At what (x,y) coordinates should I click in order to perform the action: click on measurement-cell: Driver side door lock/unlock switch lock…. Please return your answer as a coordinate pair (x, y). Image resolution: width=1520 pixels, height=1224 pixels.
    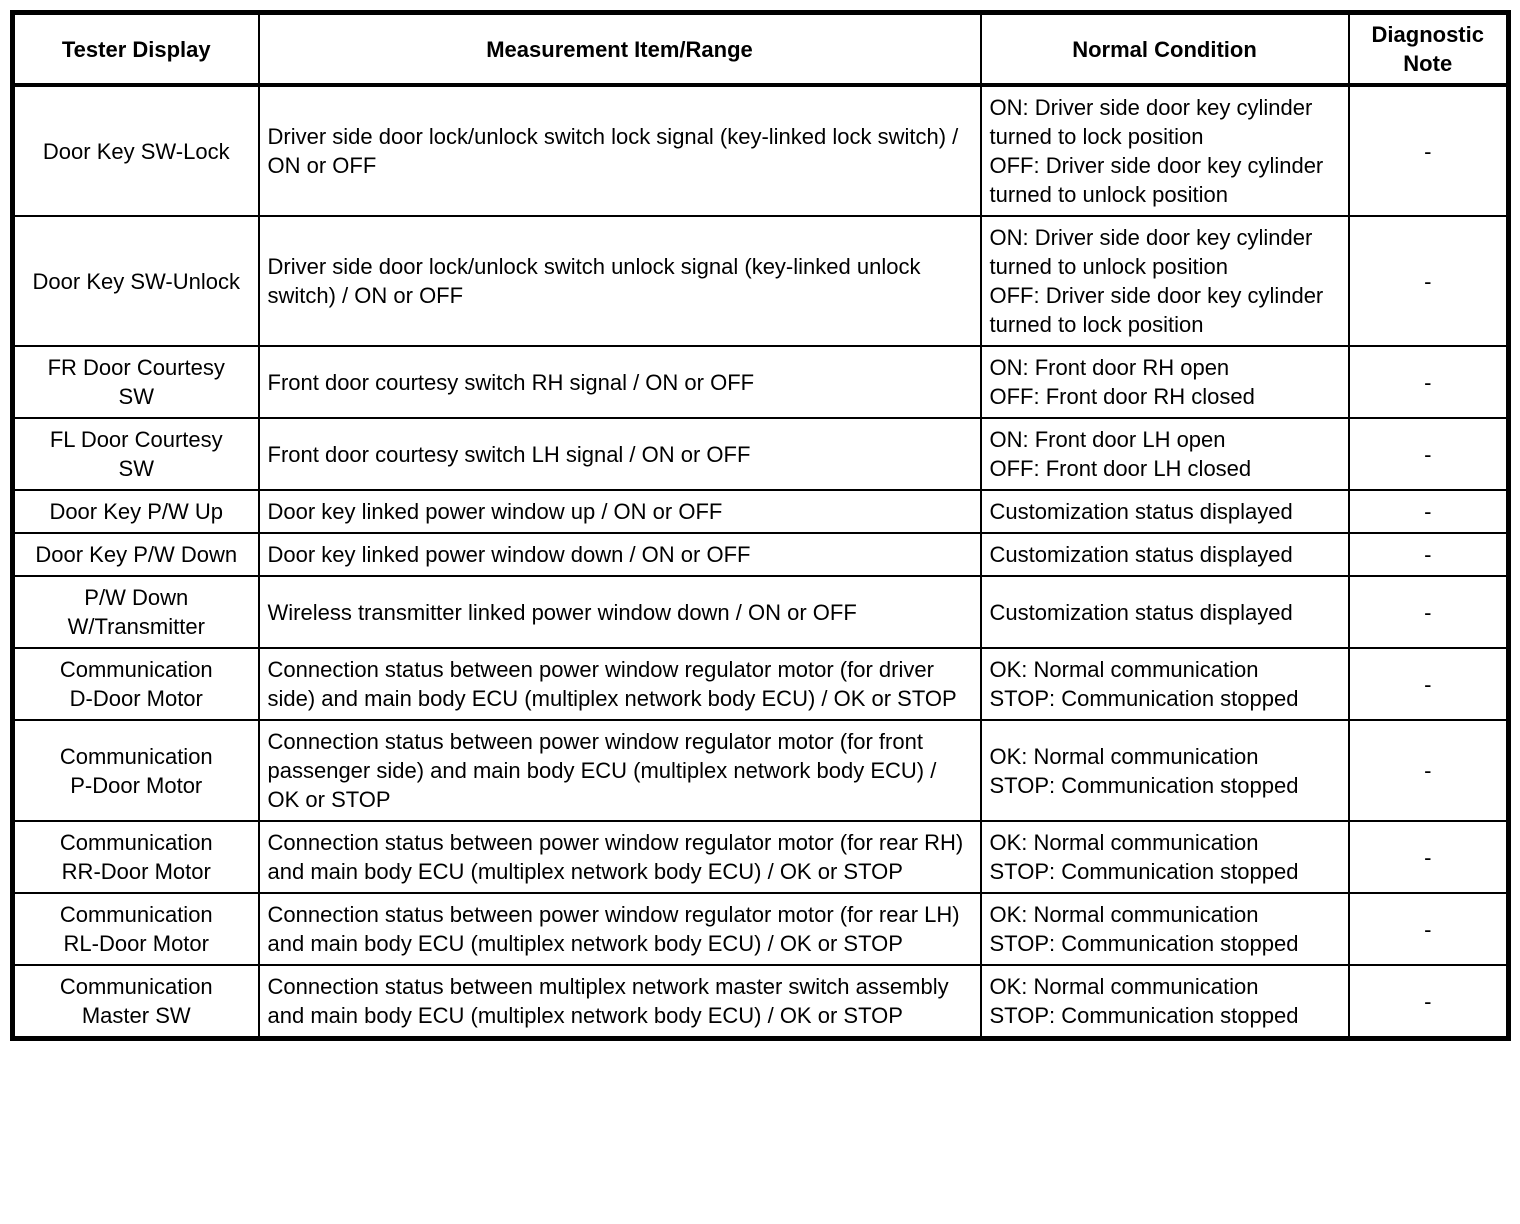
    Looking at the image, I should click on (619, 150).